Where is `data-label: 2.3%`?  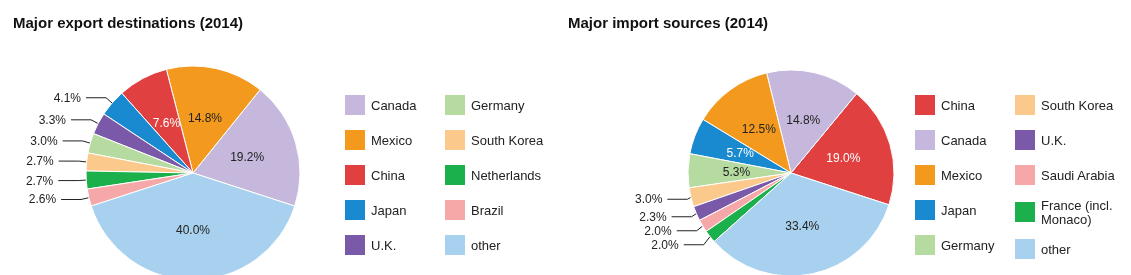
data-label: 2.3% is located at coordinates (653, 216).